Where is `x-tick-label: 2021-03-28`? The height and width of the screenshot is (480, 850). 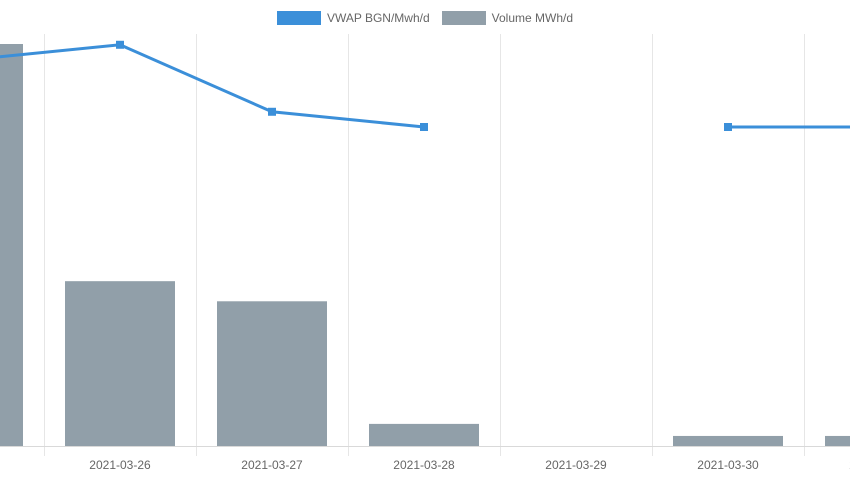 x-tick-label: 2021-03-28 is located at coordinates (424, 465).